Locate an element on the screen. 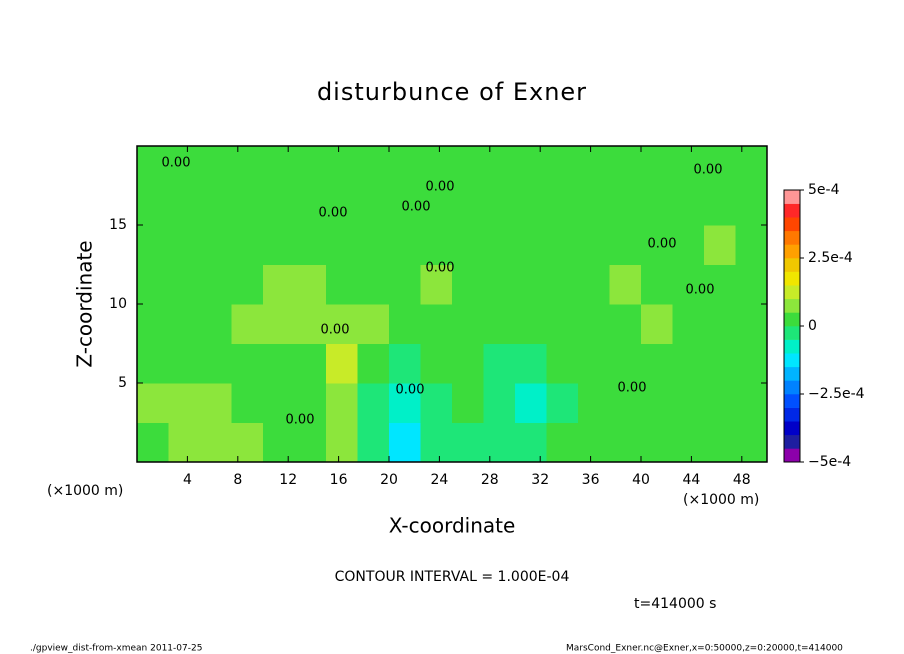 Image resolution: width=904 pixels, height=654 pixels. x-tick-label: 48 is located at coordinates (742, 480).